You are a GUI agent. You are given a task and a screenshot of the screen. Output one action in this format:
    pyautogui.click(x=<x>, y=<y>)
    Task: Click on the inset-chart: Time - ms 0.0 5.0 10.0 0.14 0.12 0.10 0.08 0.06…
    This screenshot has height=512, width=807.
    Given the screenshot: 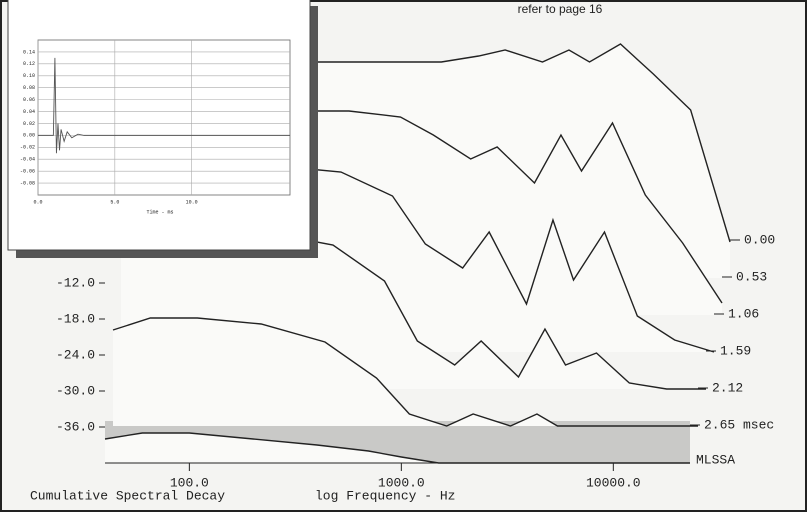 What is the action you would take?
    pyautogui.click(x=155, y=127)
    